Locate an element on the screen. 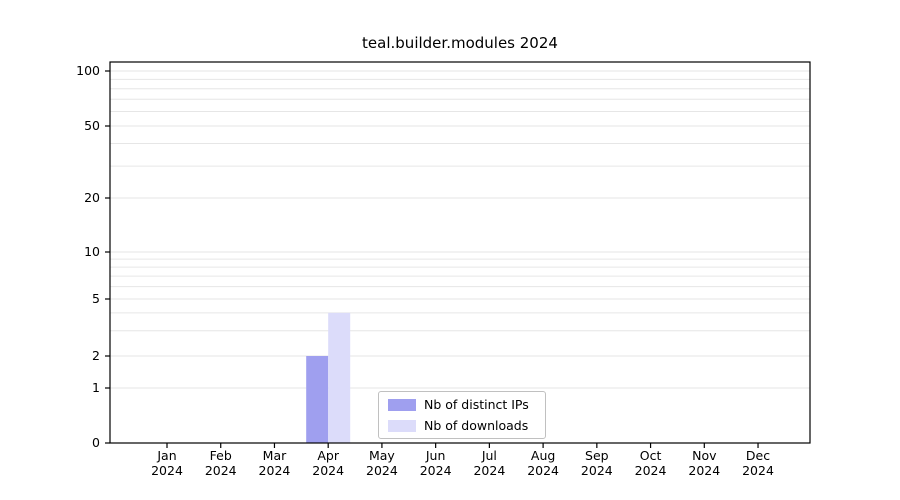  x-tick-label-month: Feb is located at coordinates (221, 455).